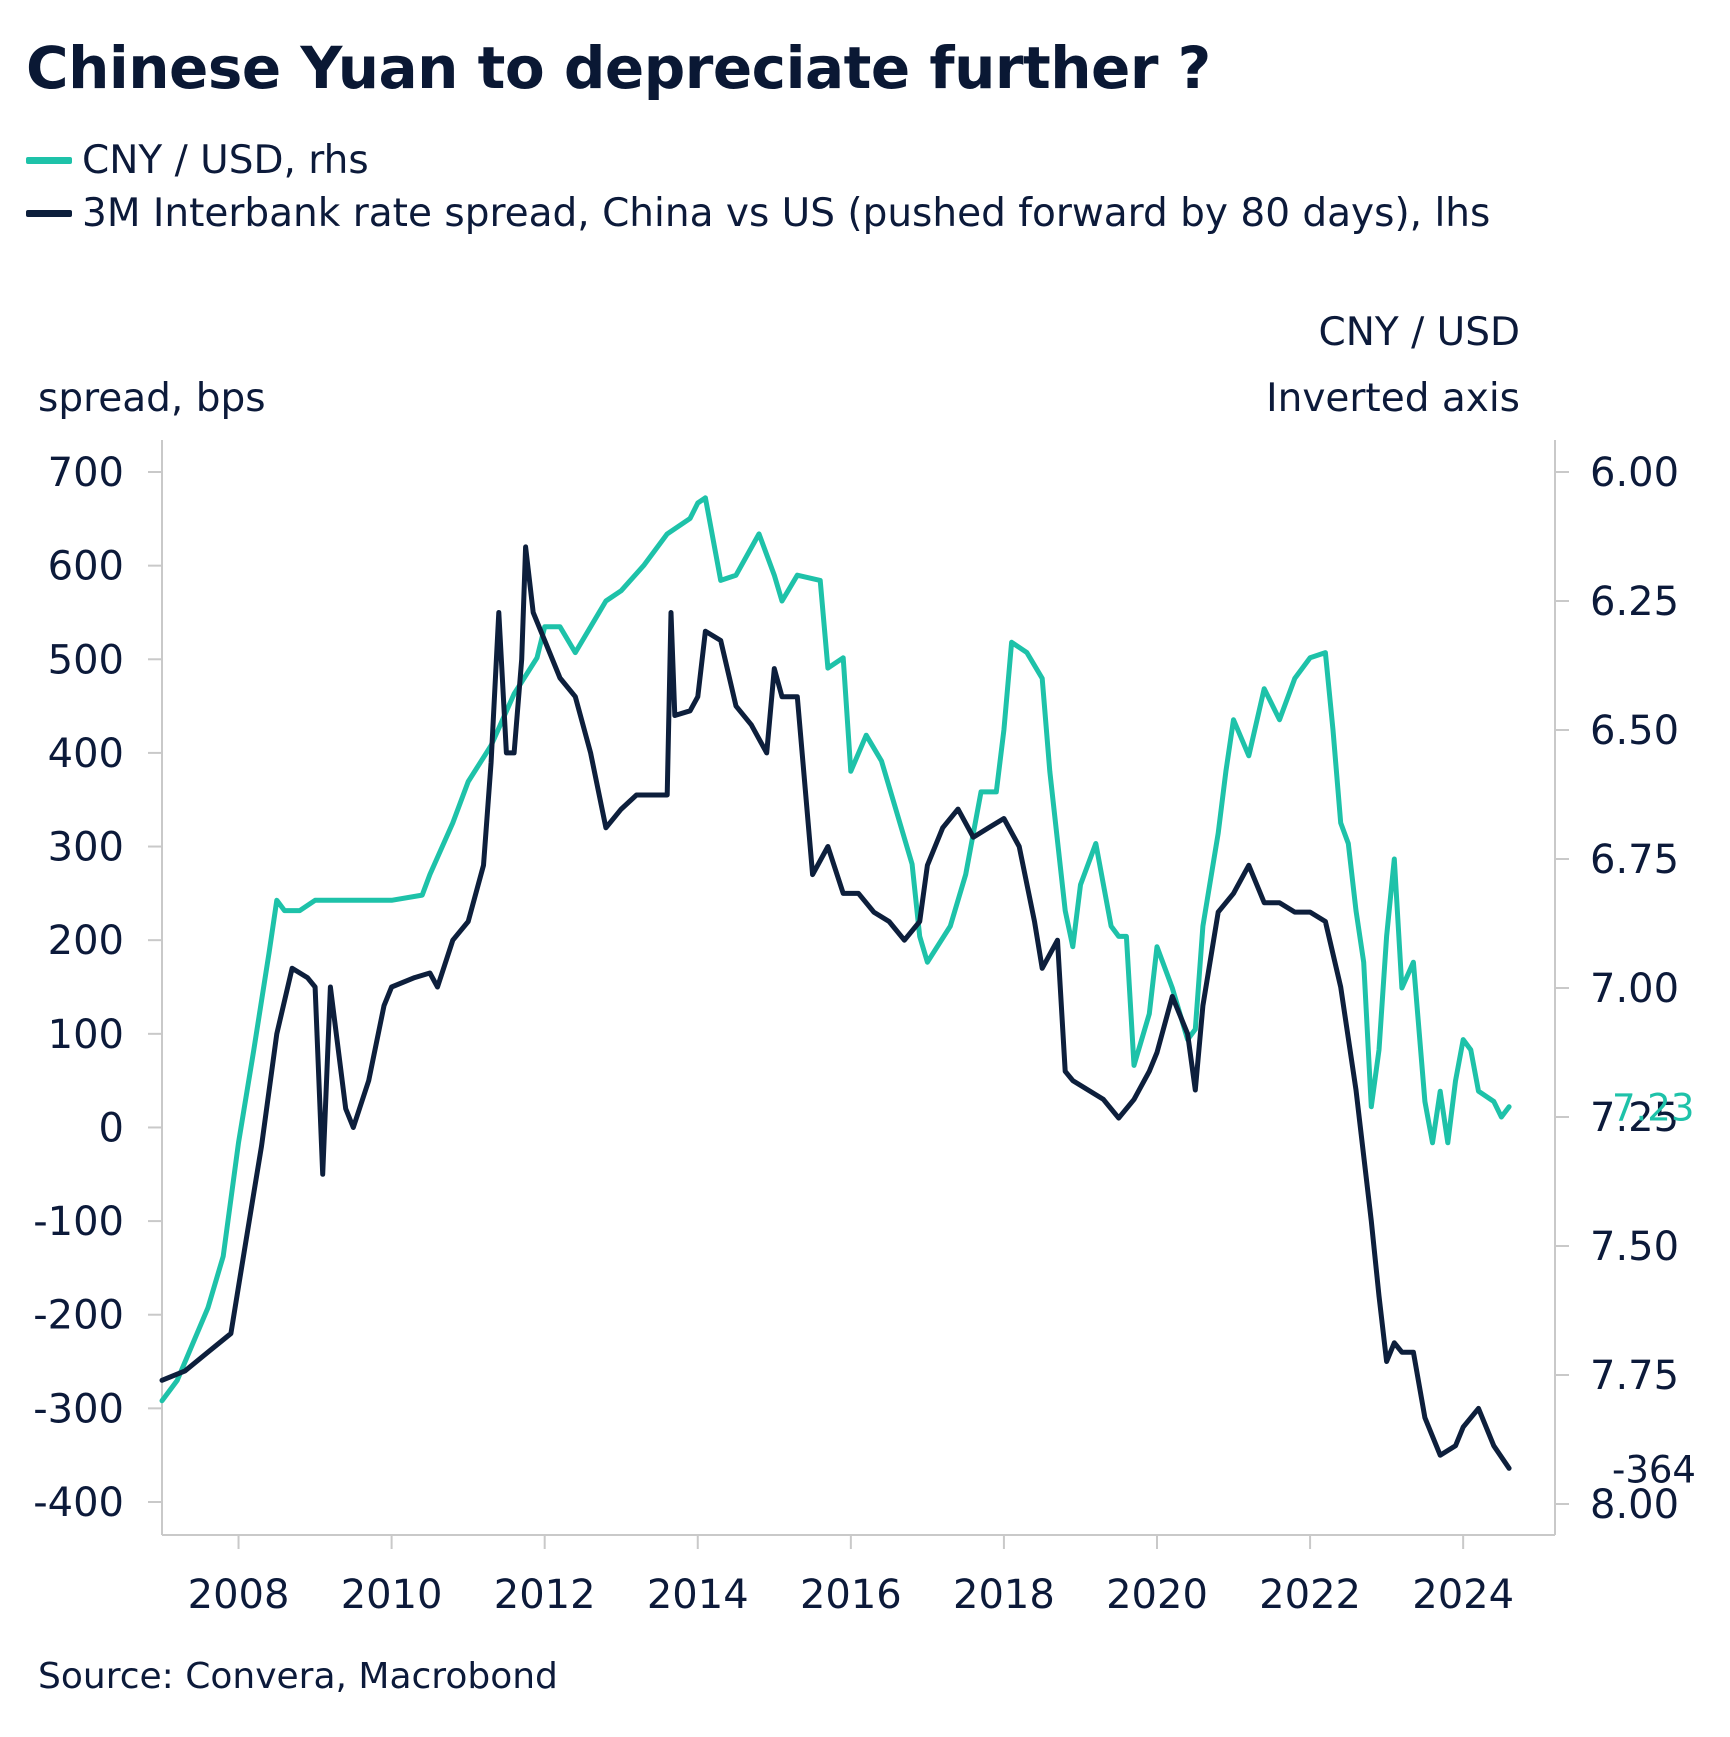 The width and height of the screenshot is (1730, 1737). What do you see at coordinates (86, 848) in the screenshot?
I see `left-tick-label: 300` at bounding box center [86, 848].